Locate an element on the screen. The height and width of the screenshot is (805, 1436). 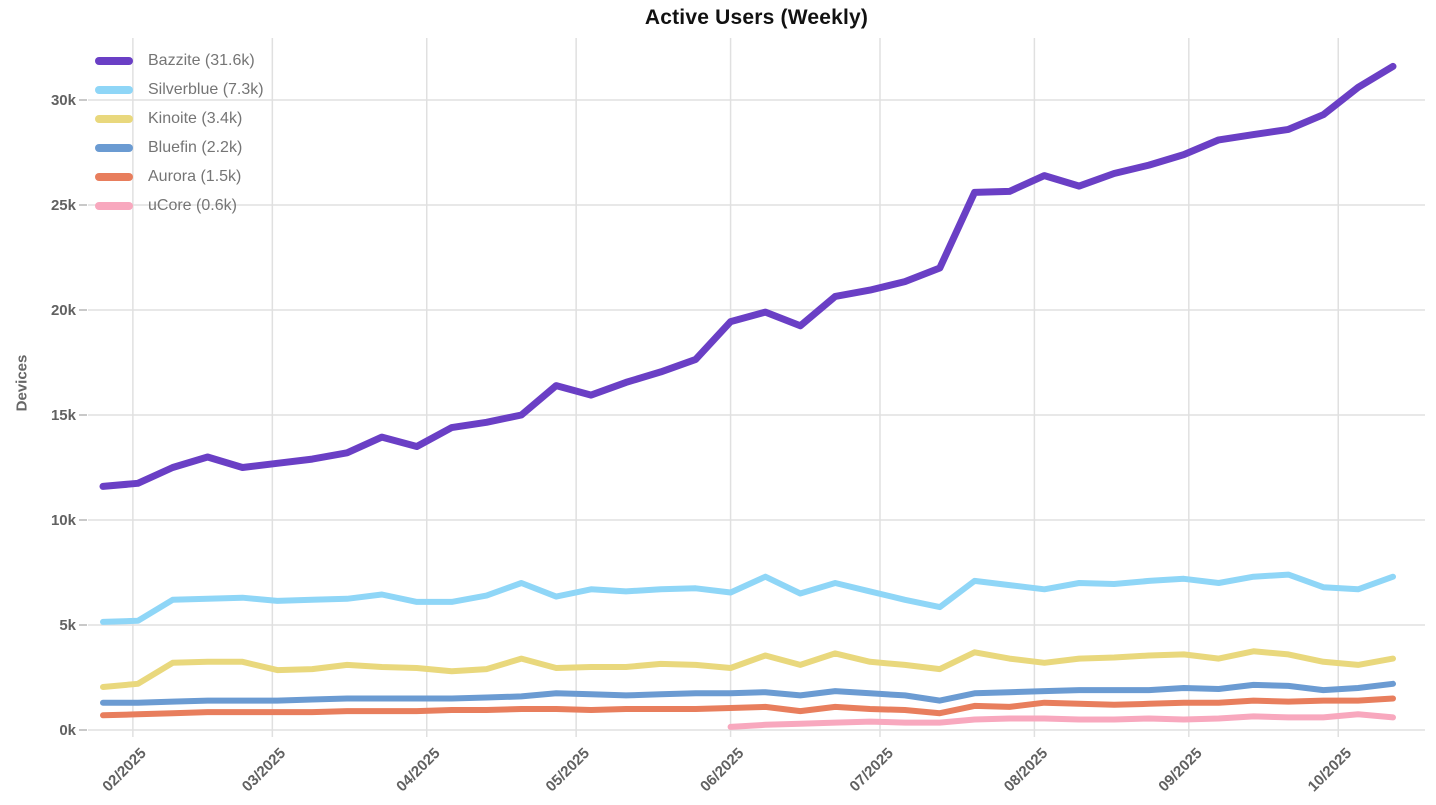
y-tick-label: 20k is located at coordinates (64, 310).